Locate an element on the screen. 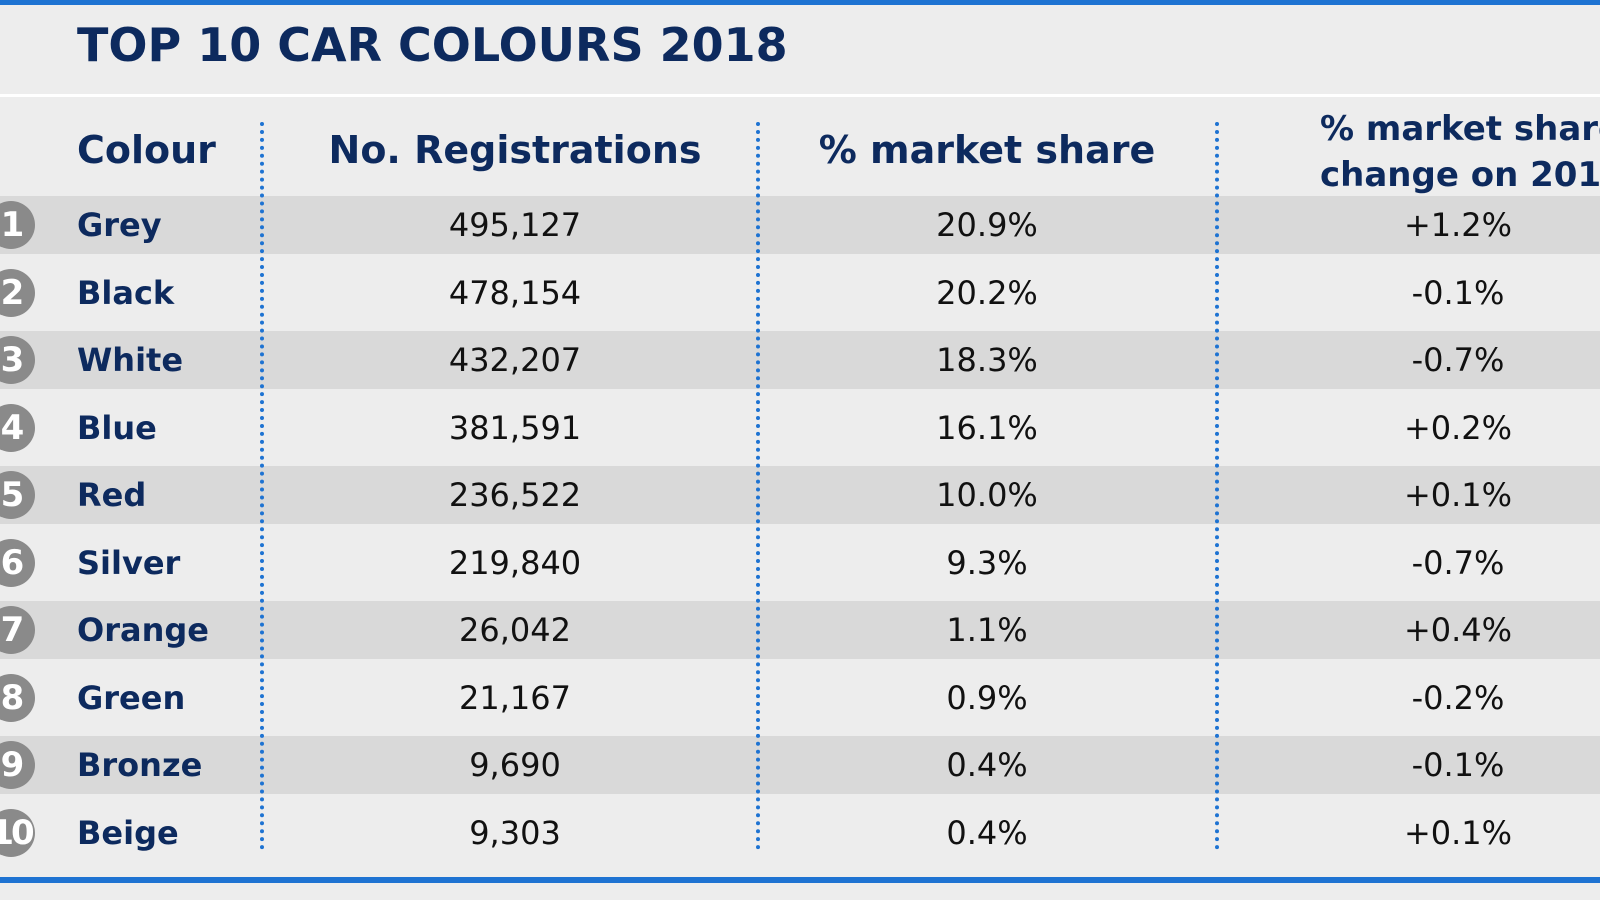 The width and height of the screenshot is (1600, 900). colour-name: Grey is located at coordinates (119, 225).